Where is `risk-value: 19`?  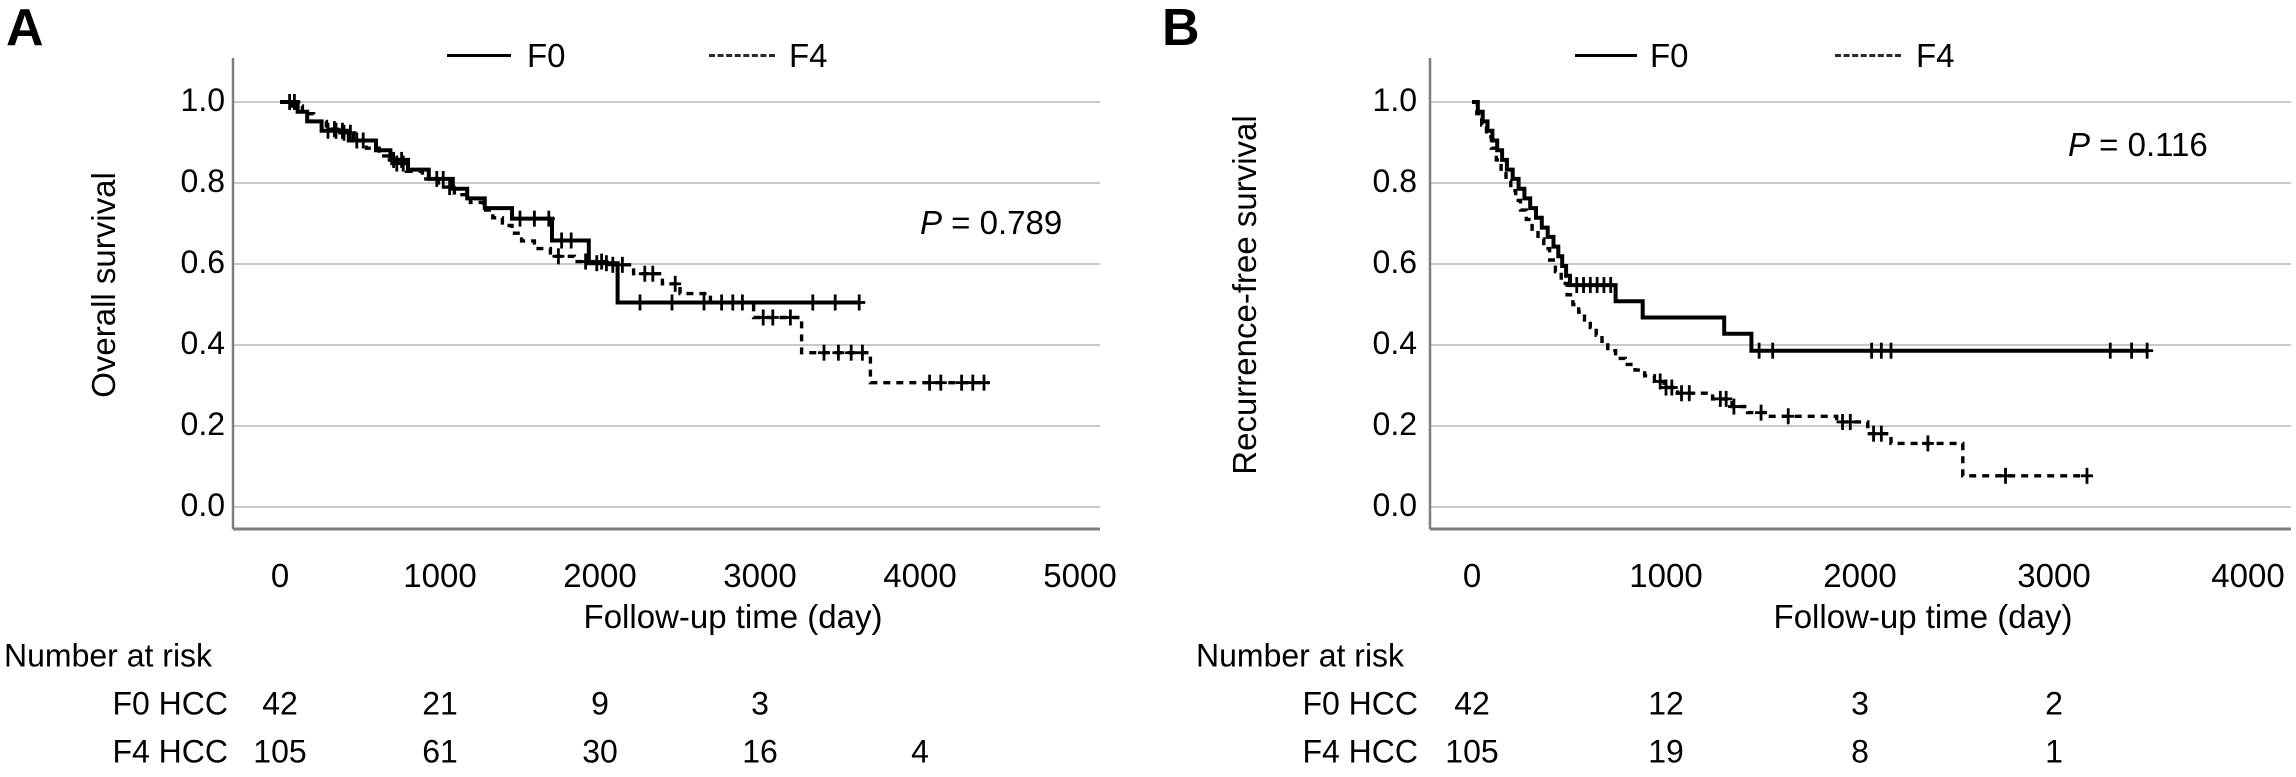 risk-value: 19 is located at coordinates (1666, 751).